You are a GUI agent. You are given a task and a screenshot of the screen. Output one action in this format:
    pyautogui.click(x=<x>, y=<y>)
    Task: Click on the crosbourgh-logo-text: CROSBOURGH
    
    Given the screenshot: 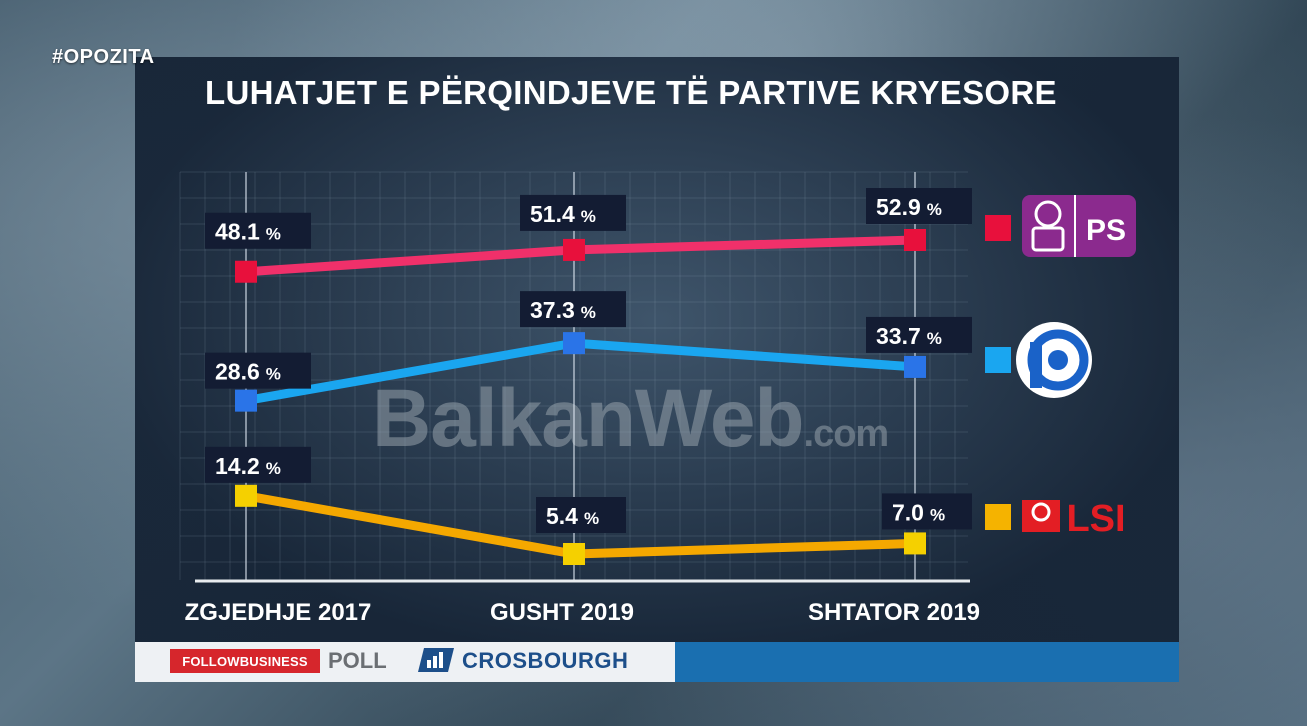 What is the action you would take?
    pyautogui.click(x=545, y=660)
    